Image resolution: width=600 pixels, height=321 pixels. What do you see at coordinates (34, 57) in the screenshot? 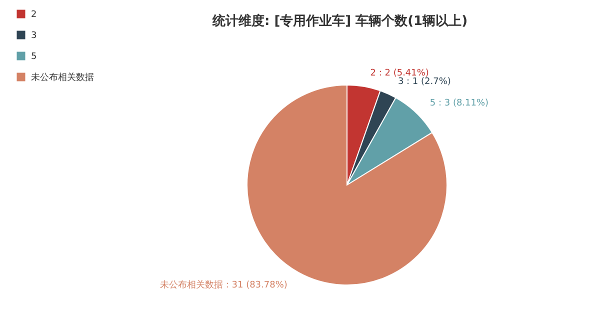
I see `legend-label: 5` at bounding box center [34, 57].